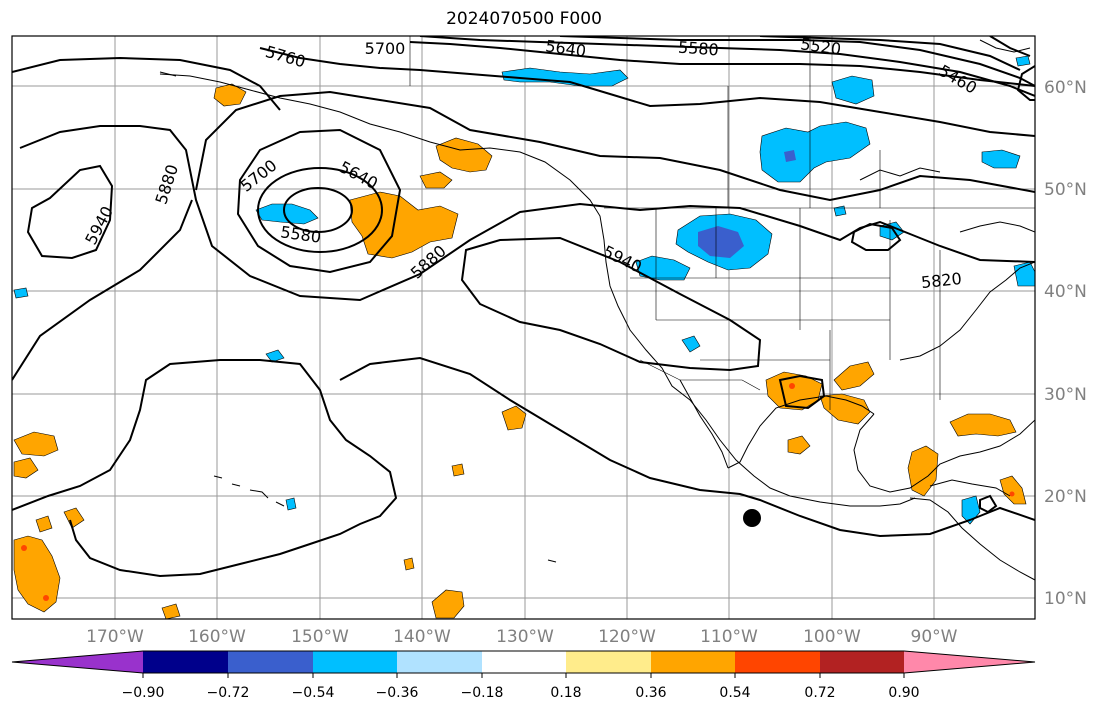 This screenshot has width=1105, height=712. What do you see at coordinates (313, 693) in the screenshot?
I see `colorbar-label-3: −0.54` at bounding box center [313, 693].